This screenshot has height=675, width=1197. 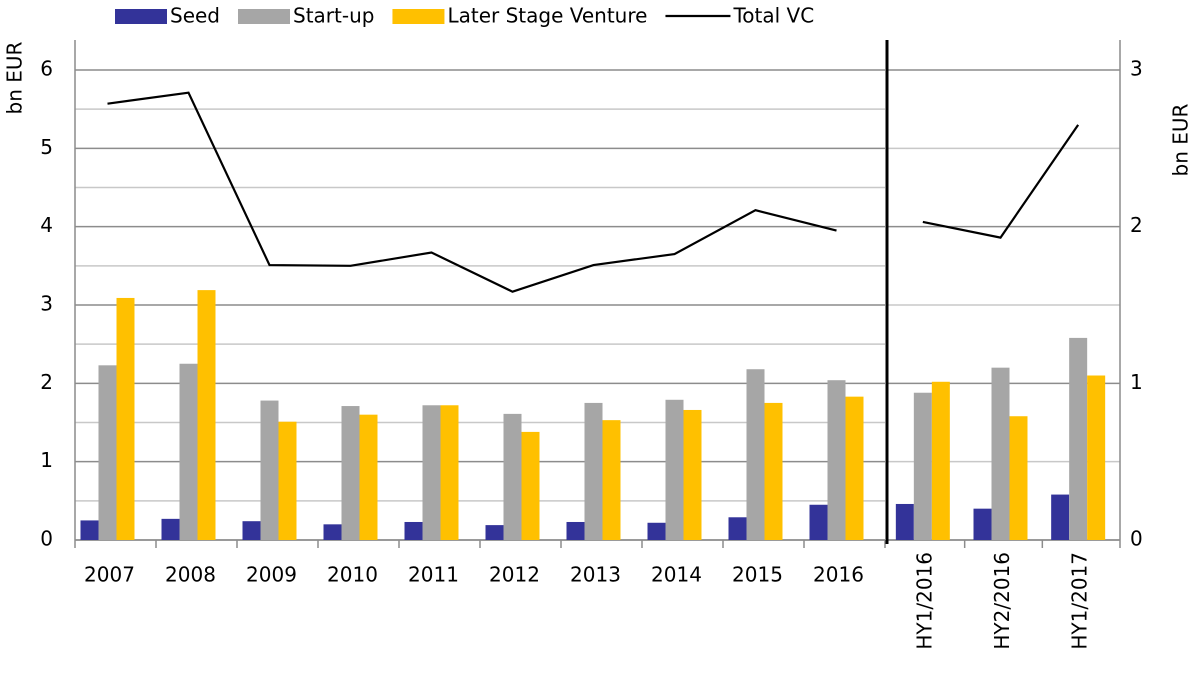 What do you see at coordinates (46, 382) in the screenshot?
I see `y-tick-label: 2` at bounding box center [46, 382].